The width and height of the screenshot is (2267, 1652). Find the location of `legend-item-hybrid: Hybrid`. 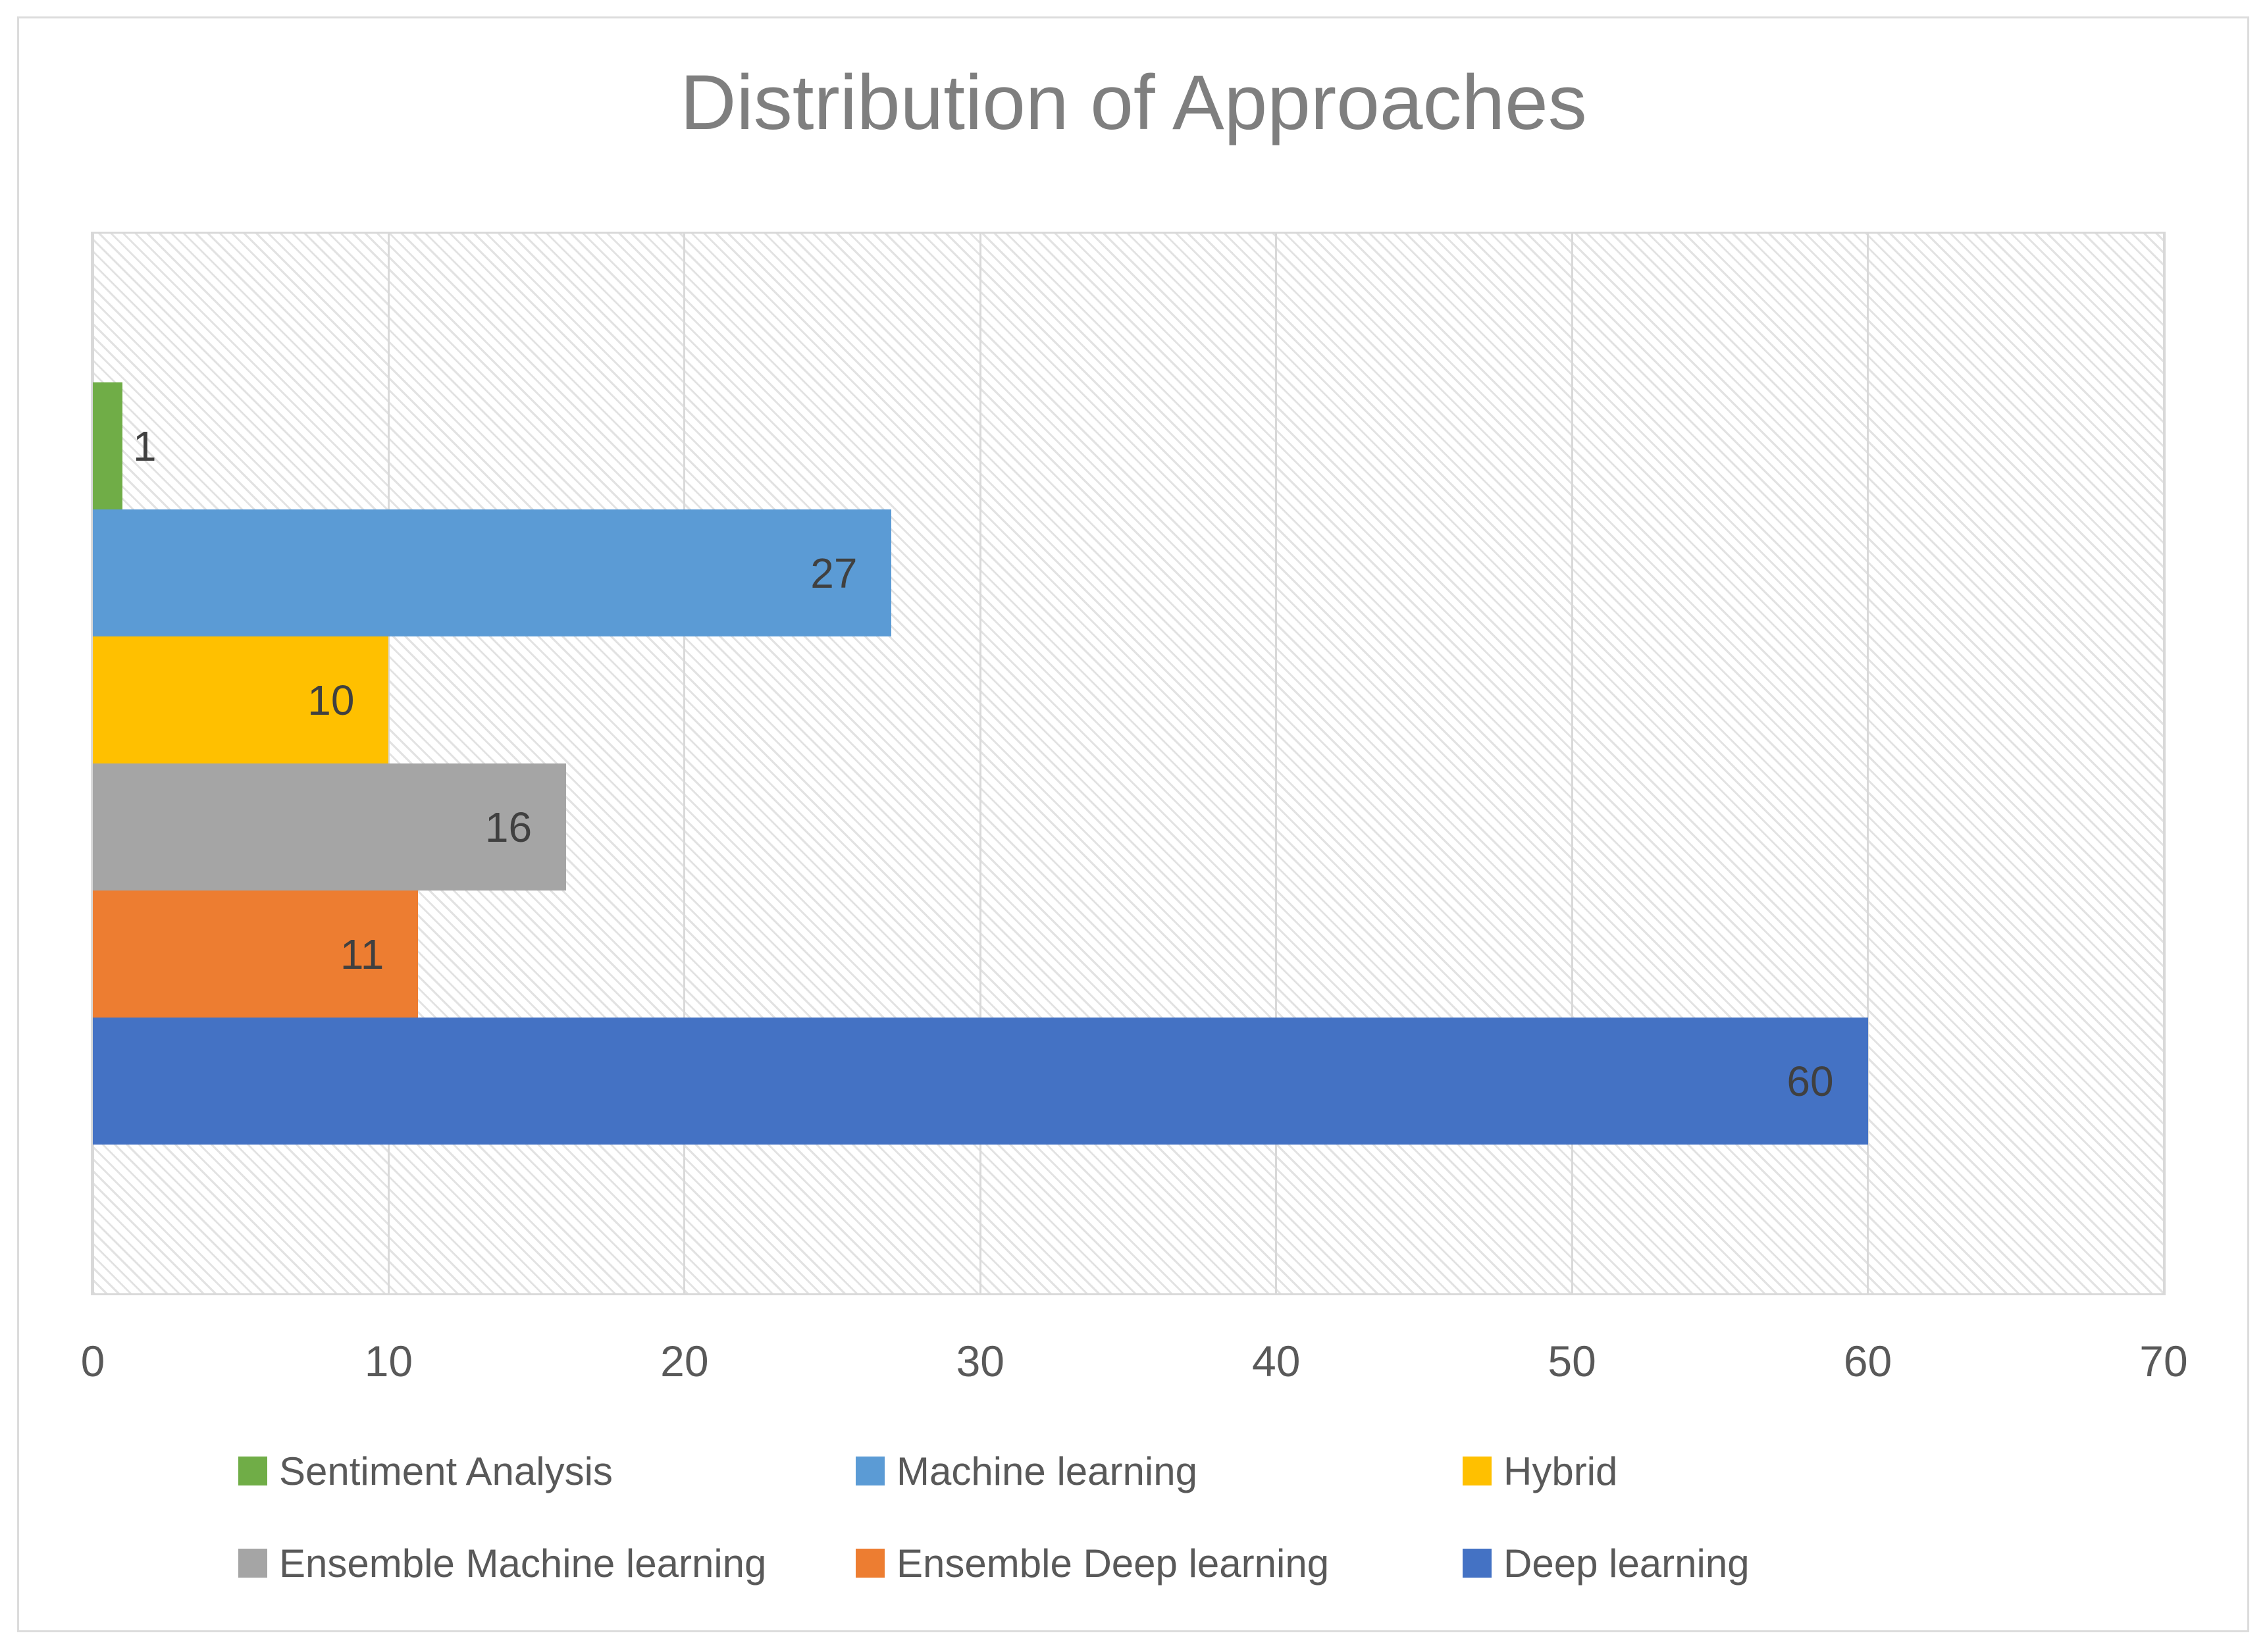

legend-item-hybrid: Hybrid is located at coordinates (1540, 1471).